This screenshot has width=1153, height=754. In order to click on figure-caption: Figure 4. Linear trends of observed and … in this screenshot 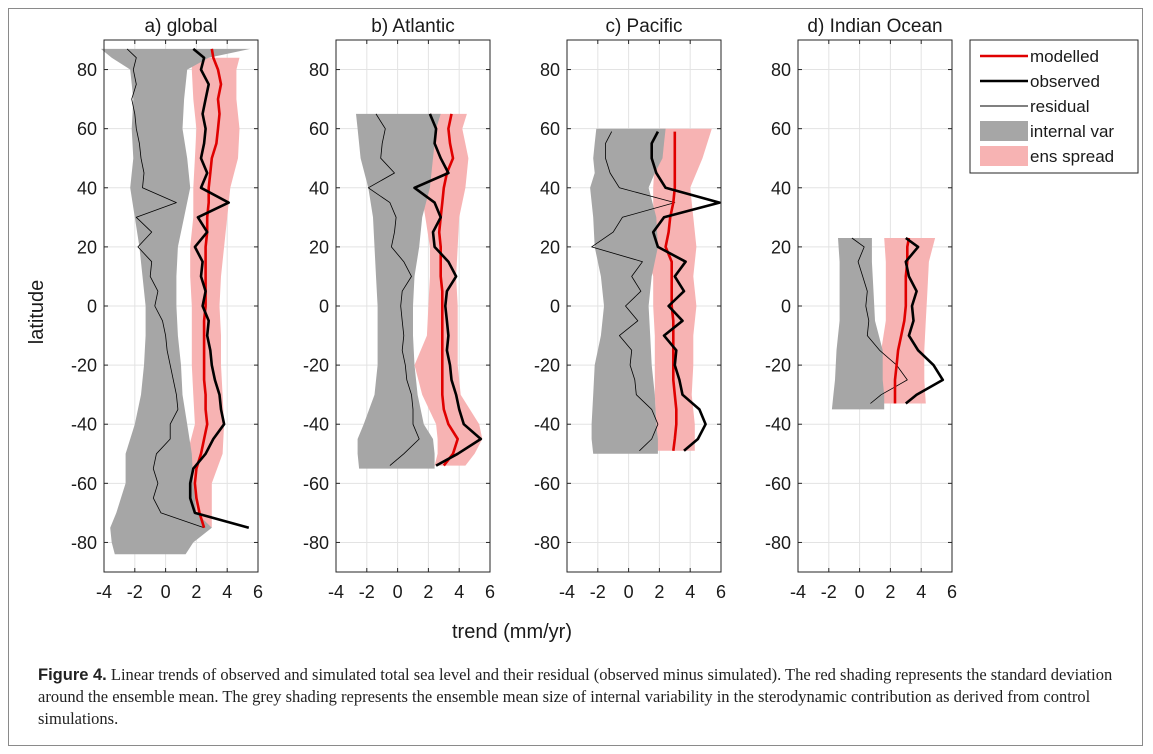, I will do `click(580, 697)`.